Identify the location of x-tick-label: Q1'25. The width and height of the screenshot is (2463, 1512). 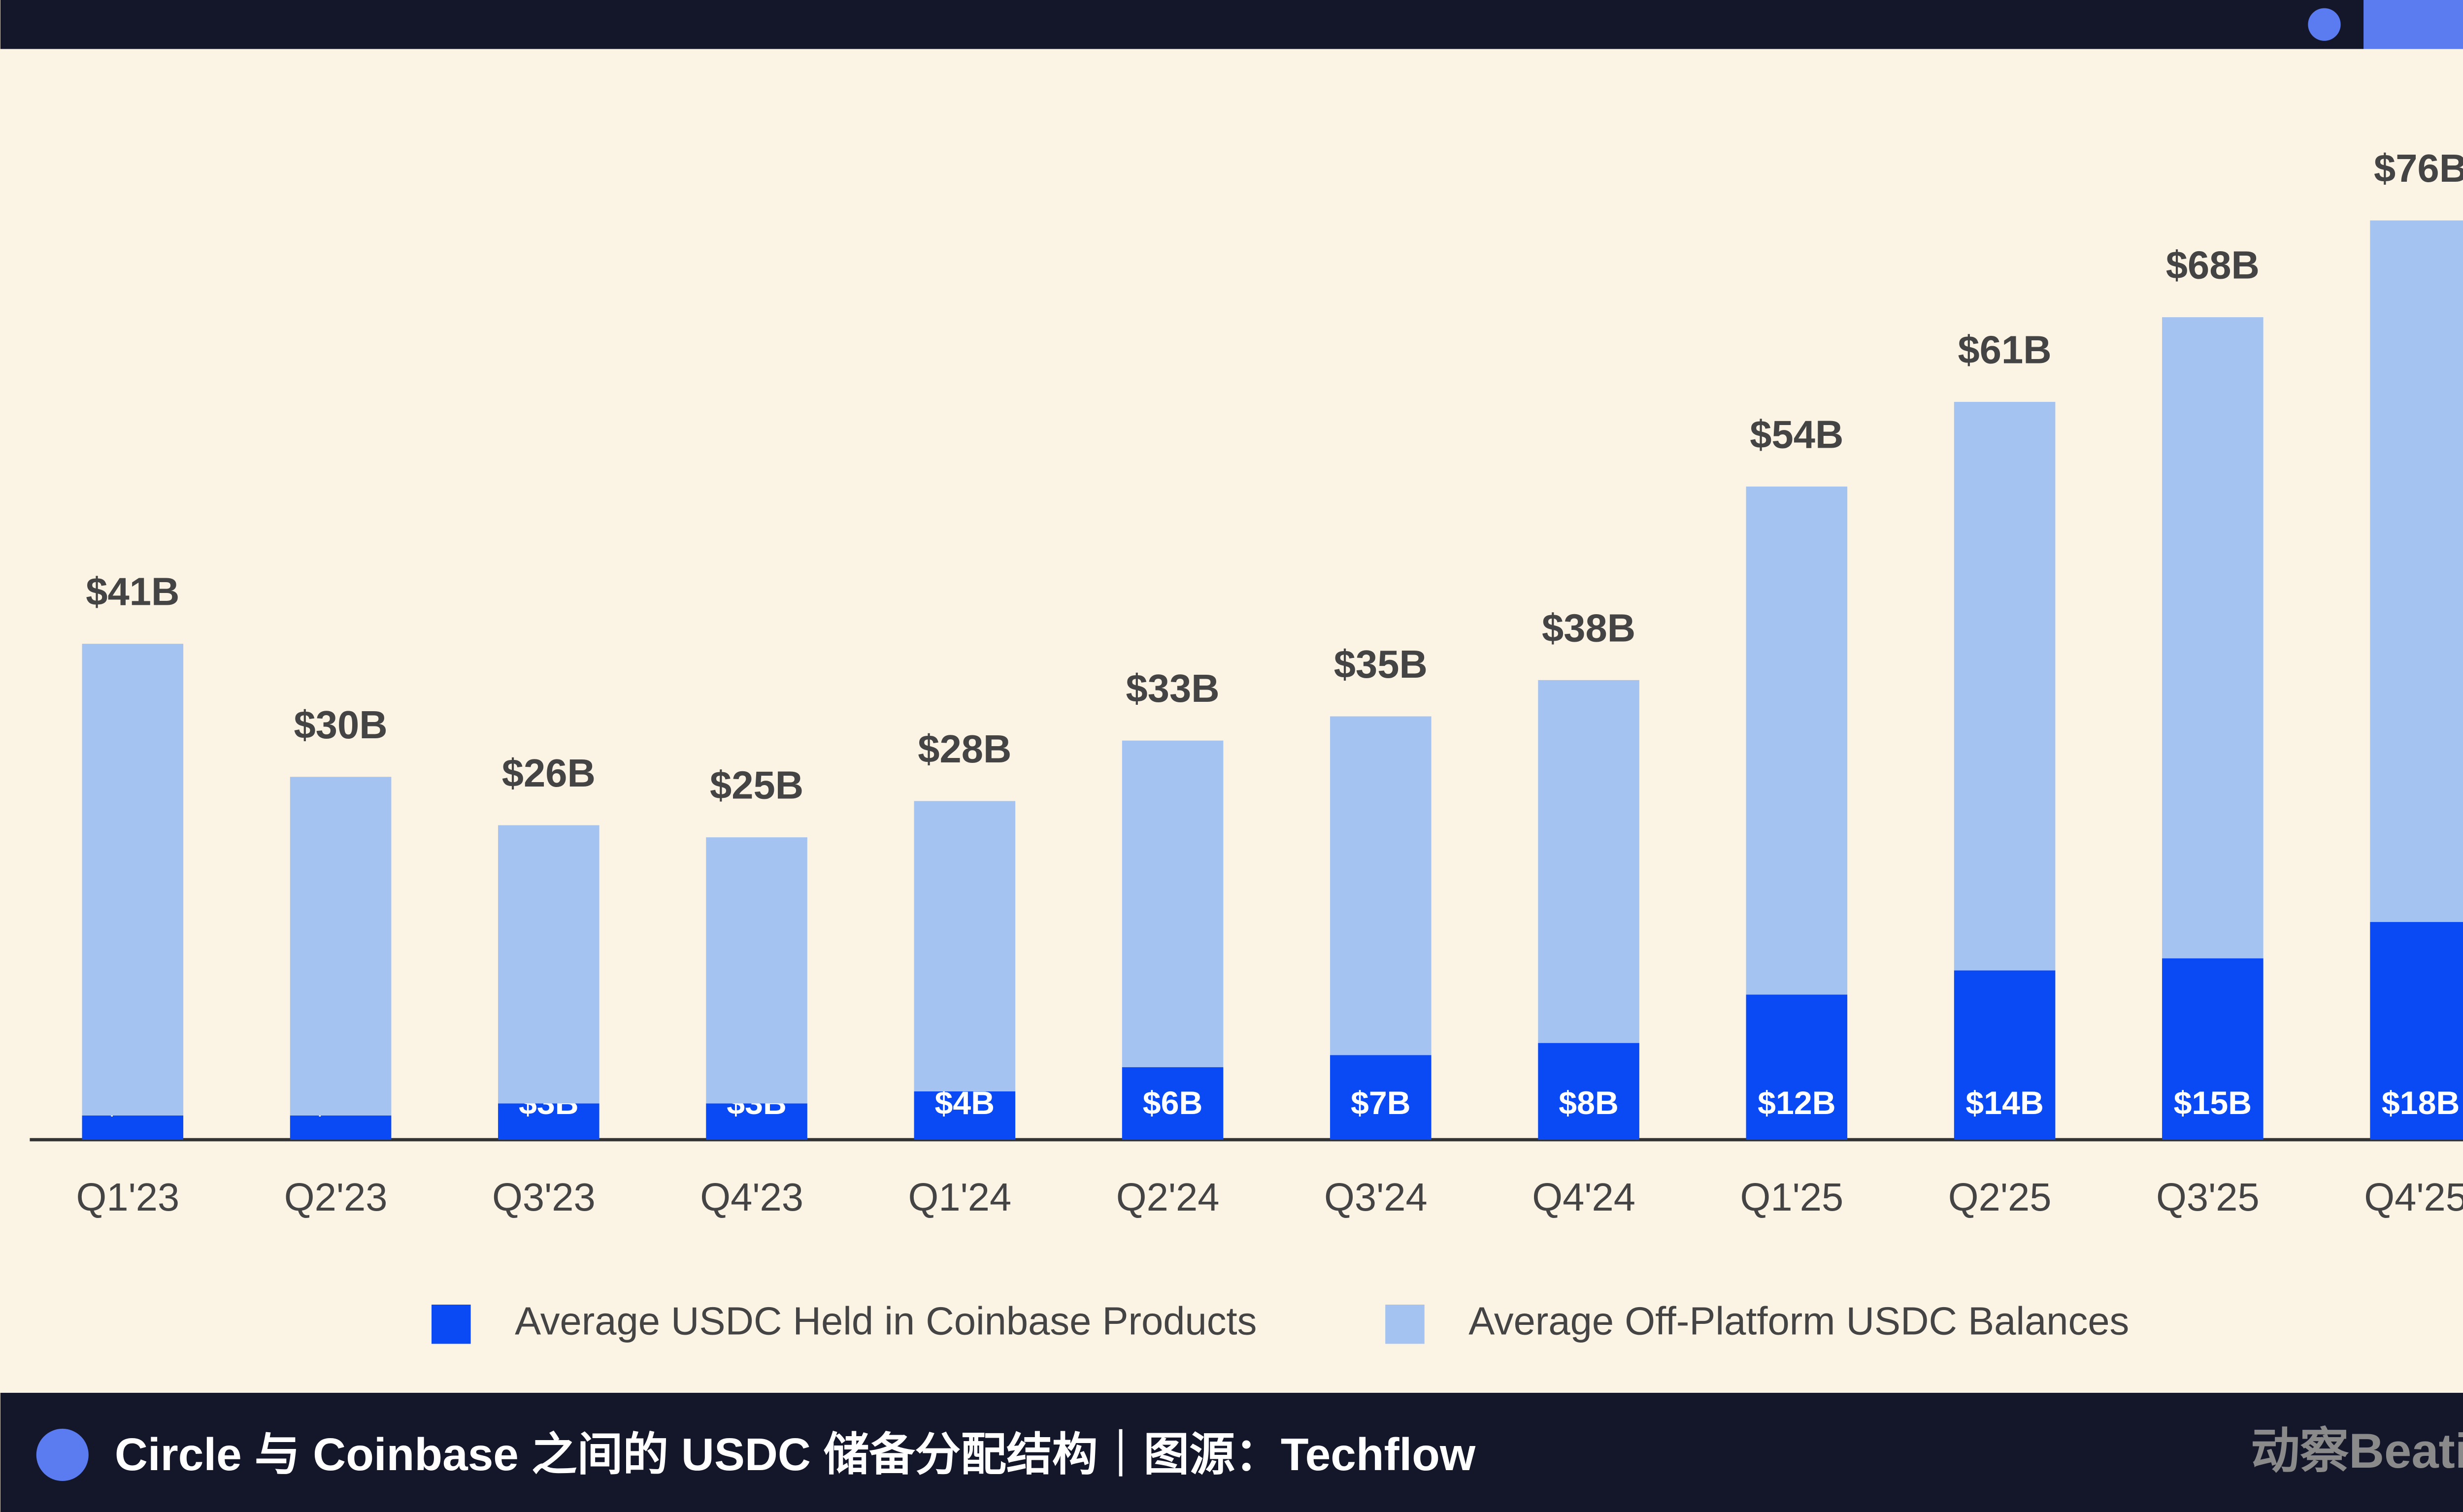
(1791, 1197).